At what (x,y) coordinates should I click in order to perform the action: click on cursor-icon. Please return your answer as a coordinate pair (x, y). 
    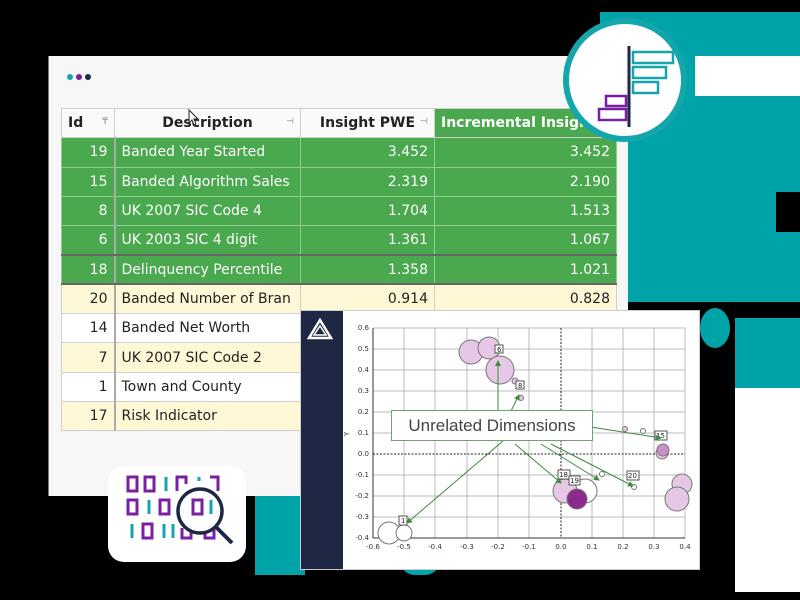
    Looking at the image, I should click on (194, 117).